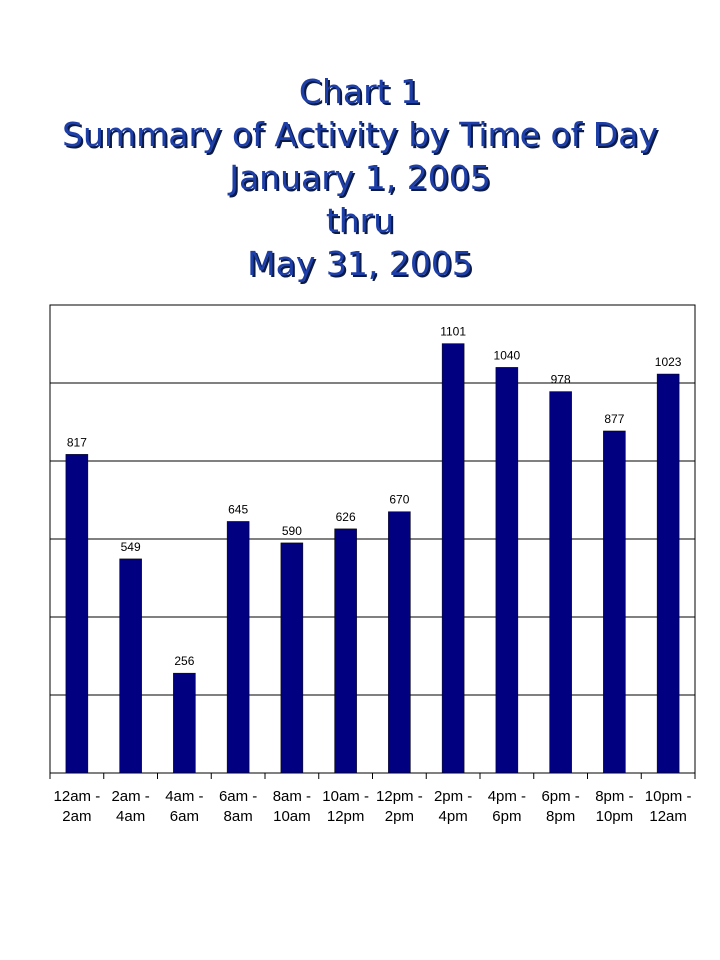  I want to click on x-tick-label: 4pm -, so click(507, 796).